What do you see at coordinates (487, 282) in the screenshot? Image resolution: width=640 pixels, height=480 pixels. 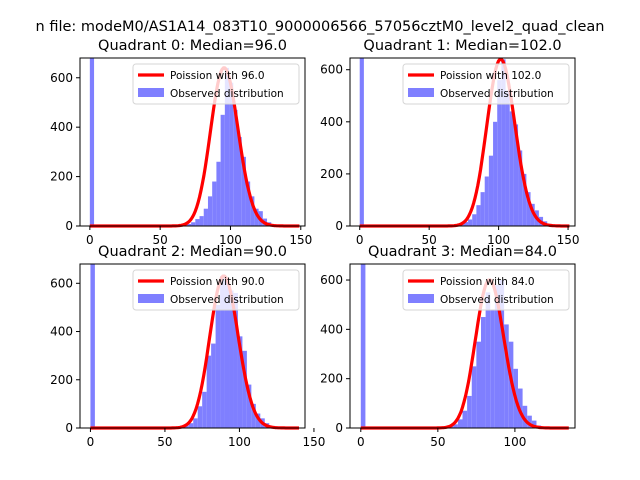 I see `legend-label-model: Poission with 84.0` at bounding box center [487, 282].